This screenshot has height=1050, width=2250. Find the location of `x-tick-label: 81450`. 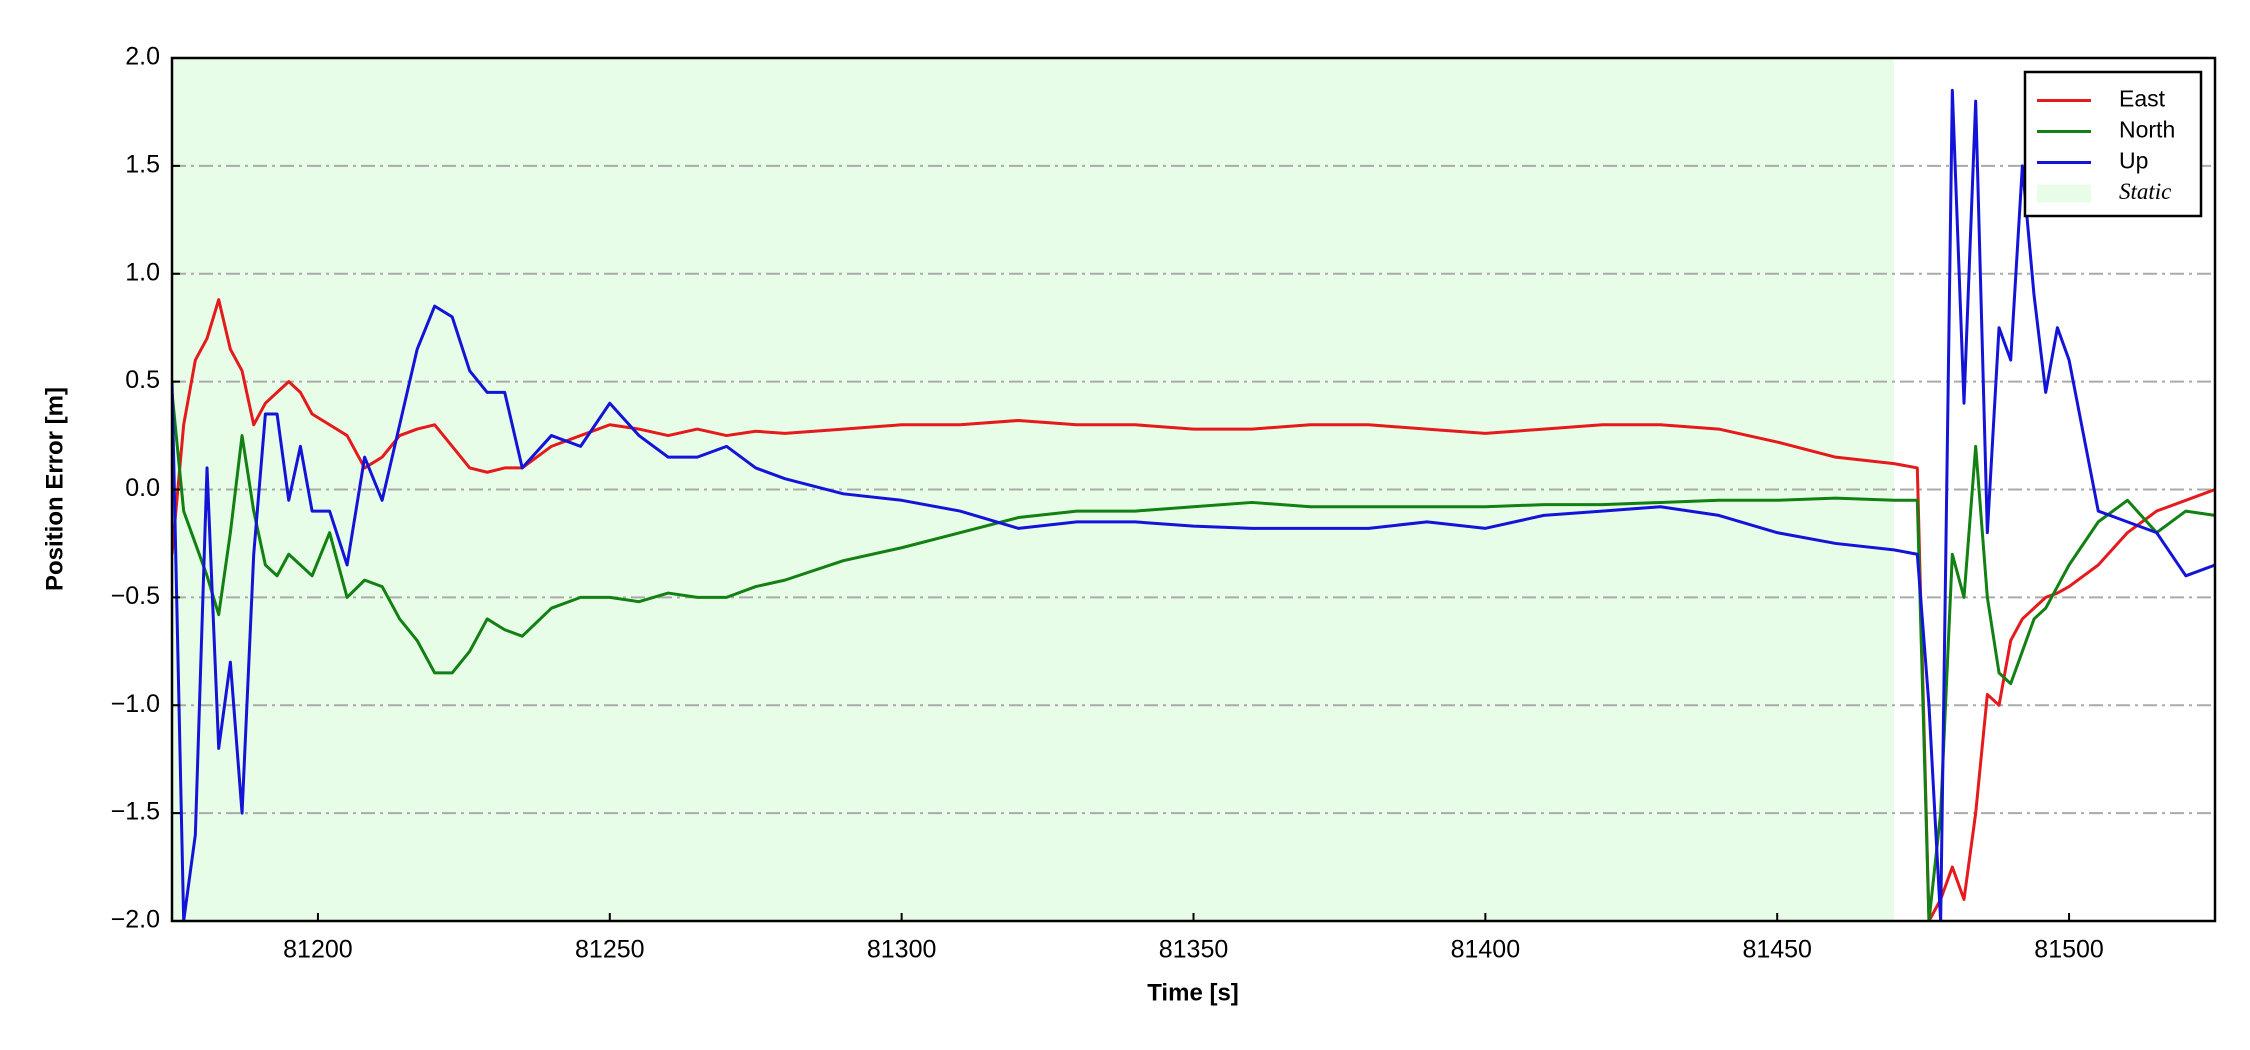

x-tick-label: 81450 is located at coordinates (1777, 950).